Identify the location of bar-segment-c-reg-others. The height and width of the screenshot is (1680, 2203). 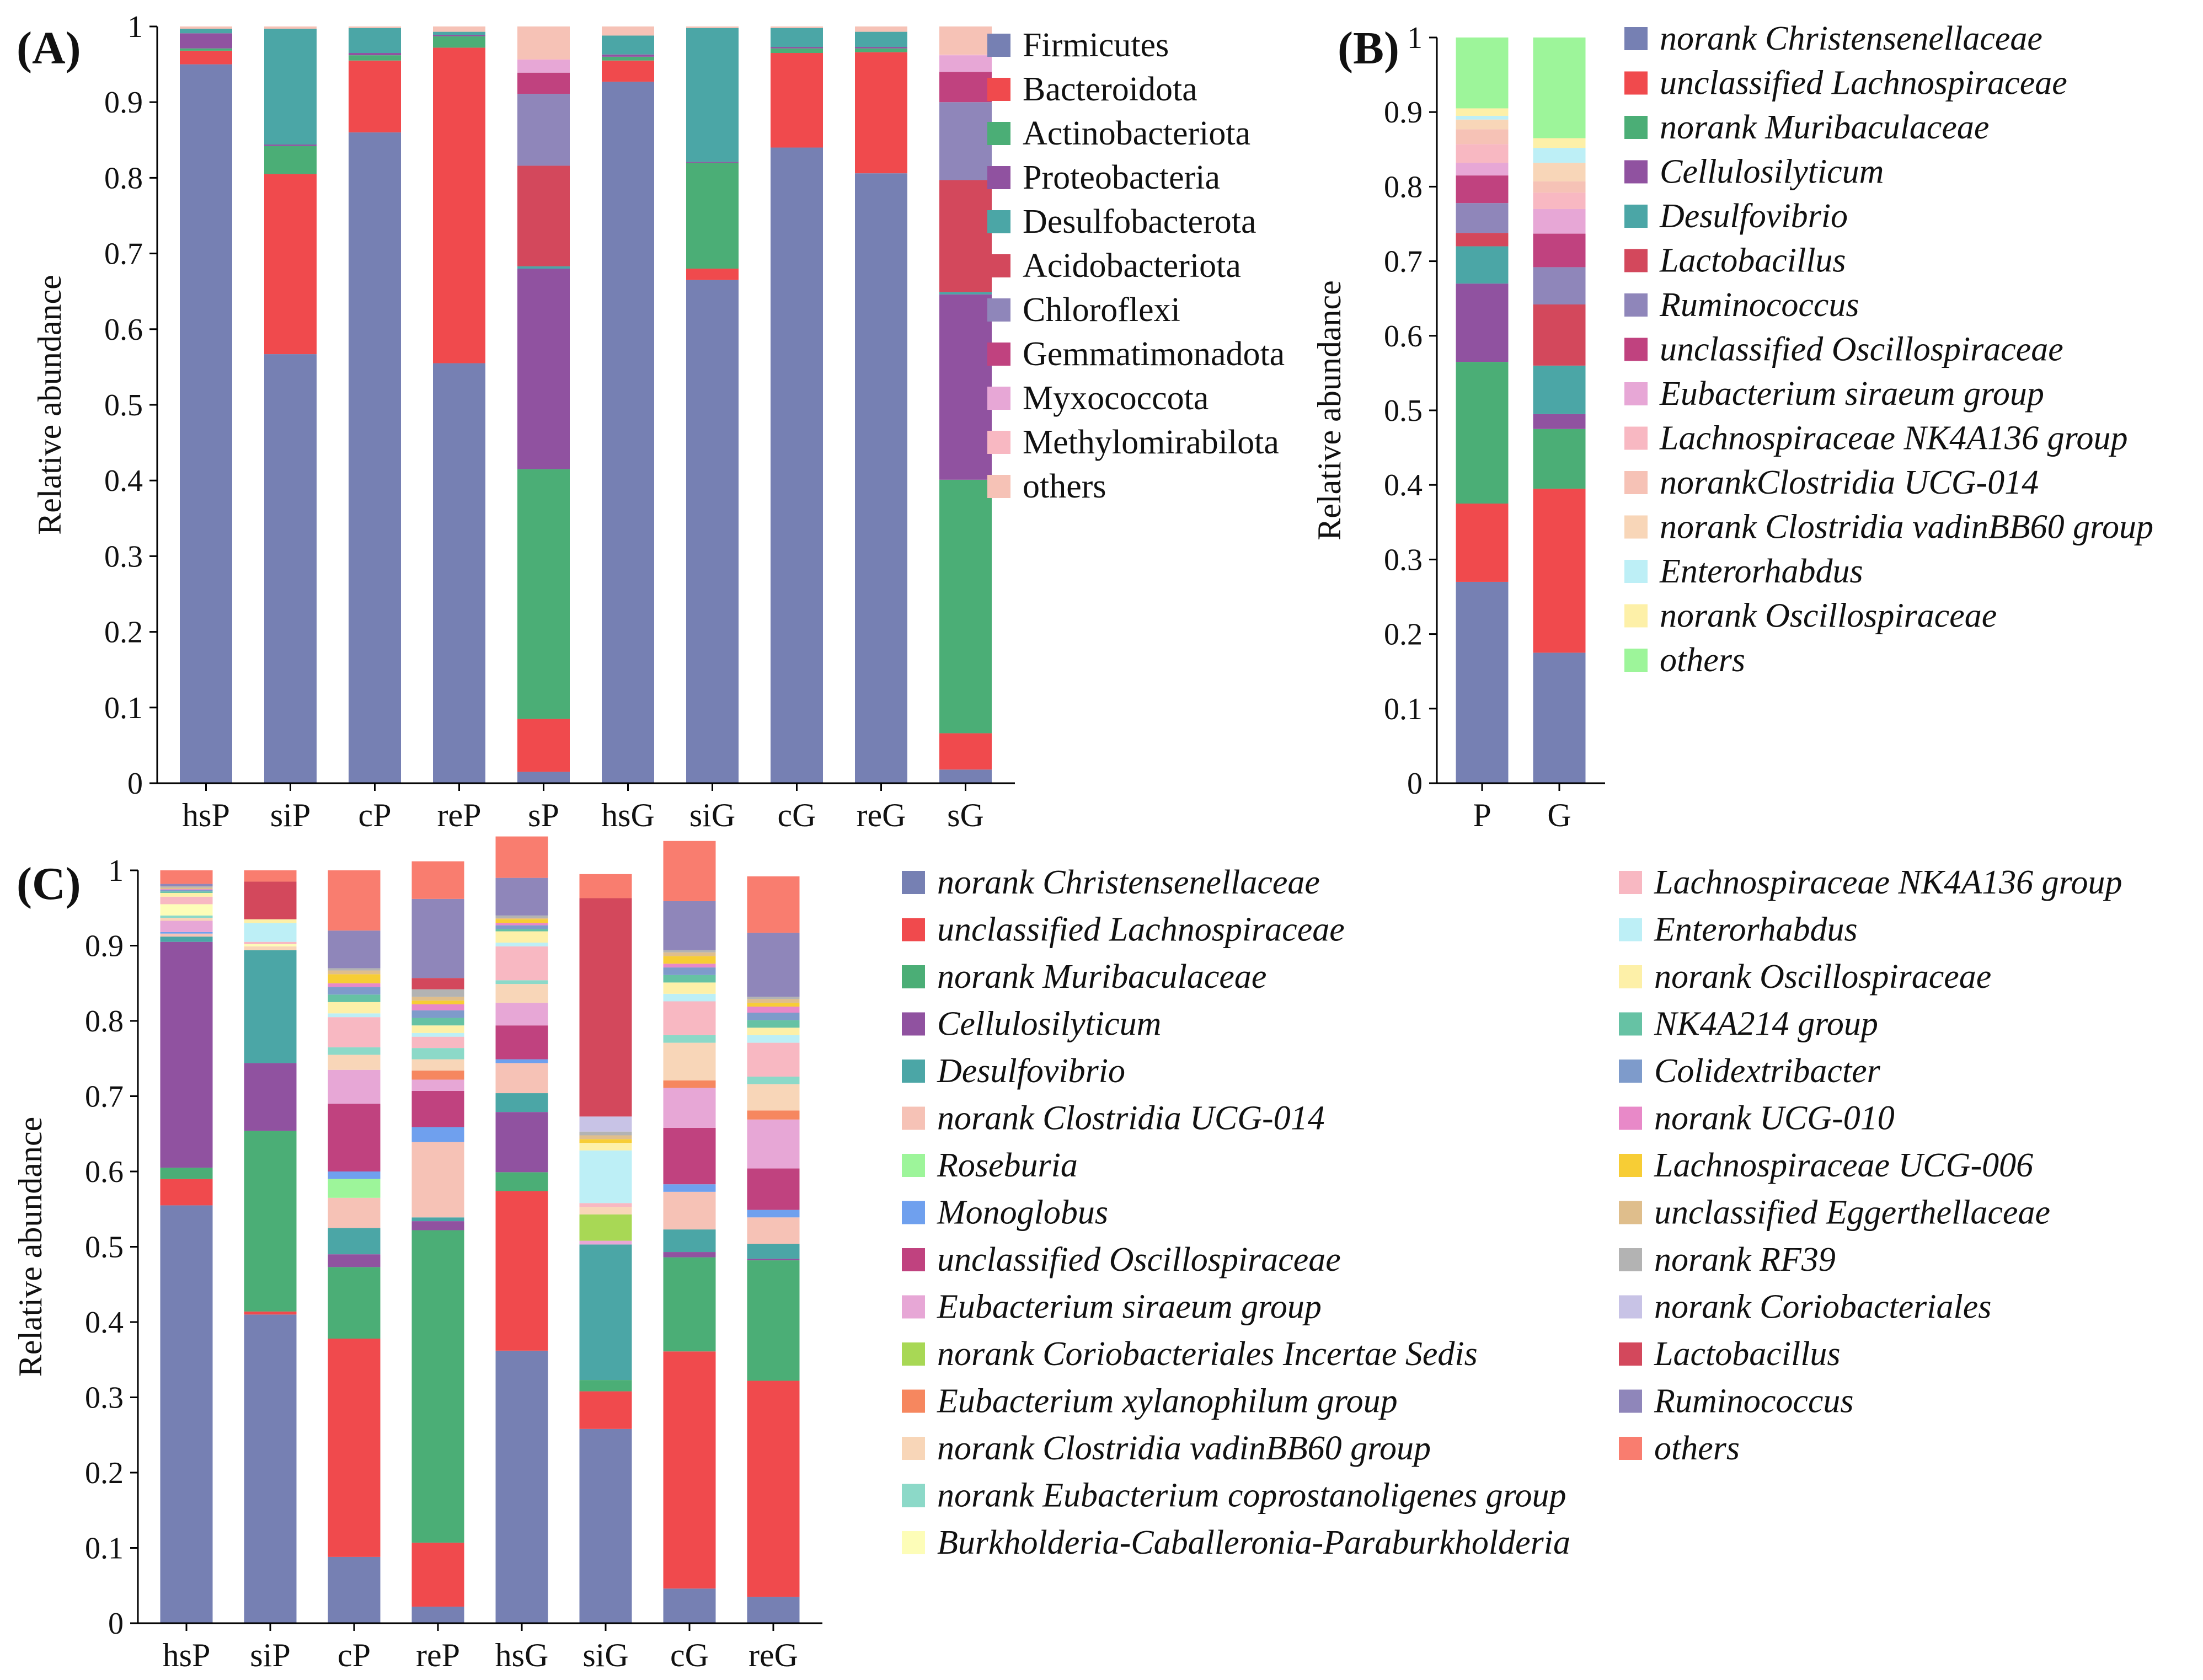
(773, 904).